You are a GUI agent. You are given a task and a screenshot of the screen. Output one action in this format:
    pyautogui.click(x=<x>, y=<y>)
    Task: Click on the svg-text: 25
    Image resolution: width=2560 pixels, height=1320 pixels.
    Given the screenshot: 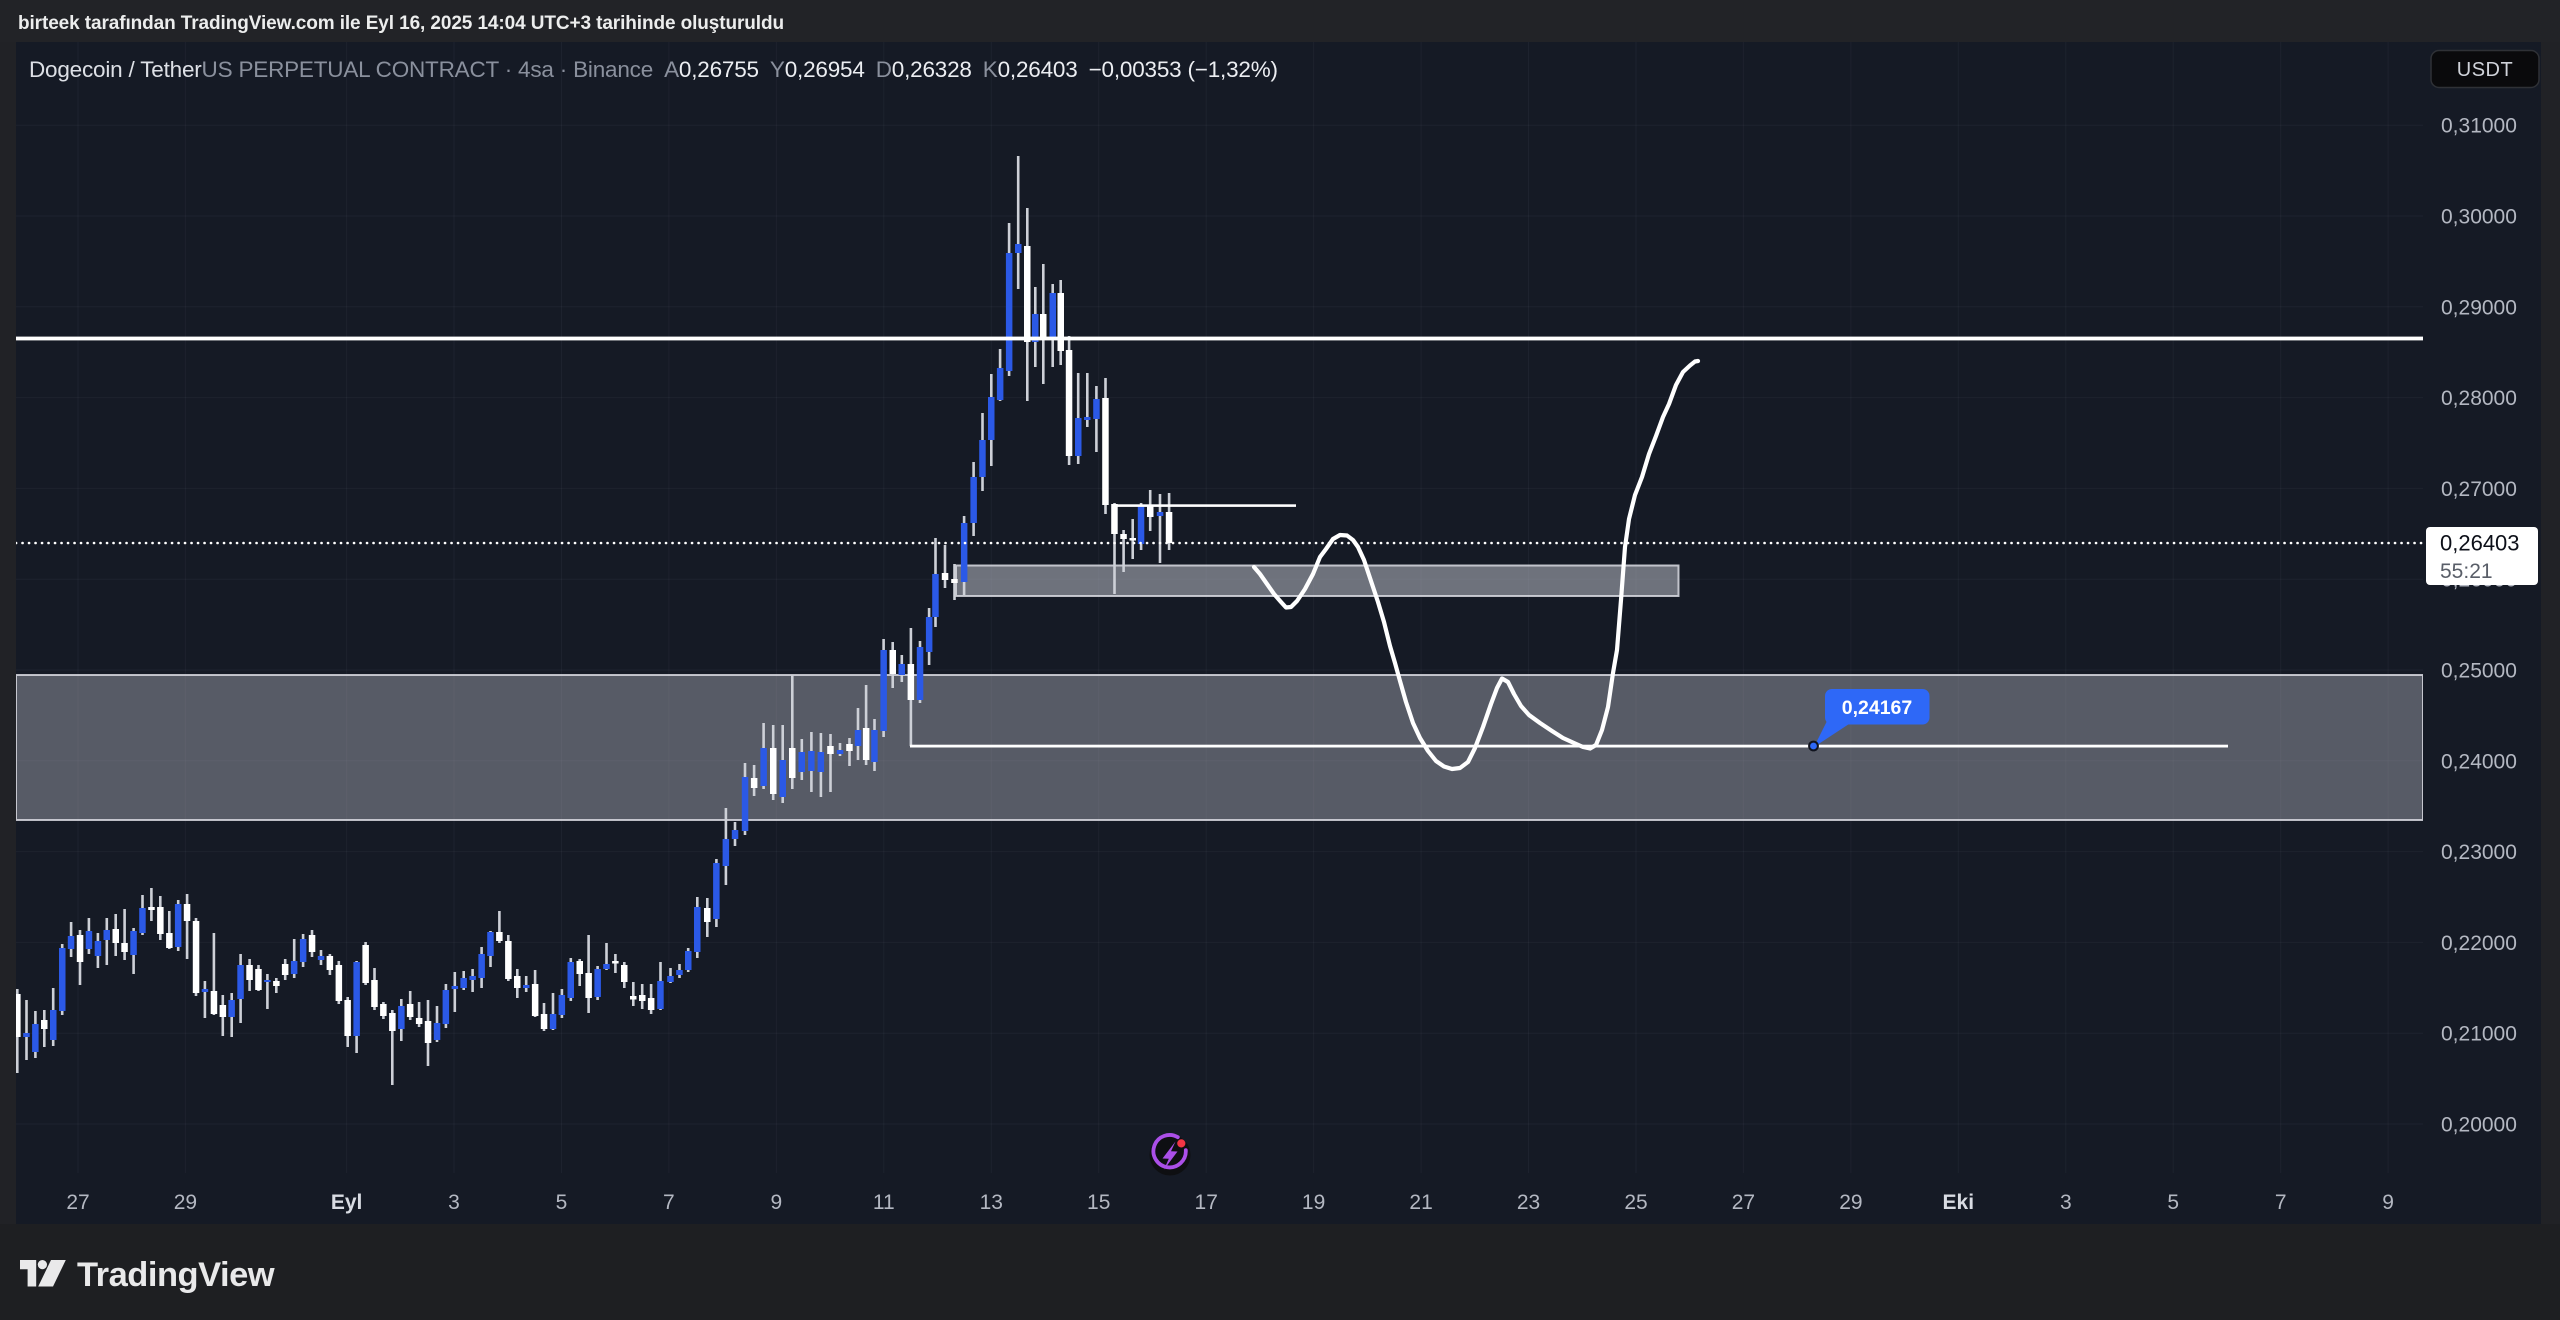 What is the action you would take?
    pyautogui.click(x=1635, y=1202)
    